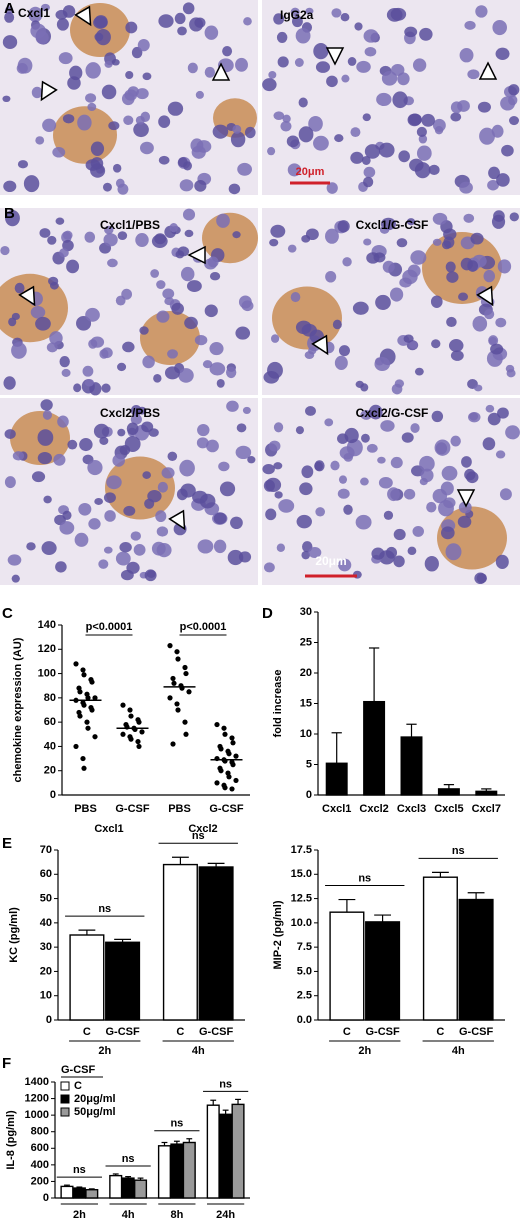  Describe the element at coordinates (304, 1020) in the screenshot. I see `y-tick-label: 0.0` at that location.